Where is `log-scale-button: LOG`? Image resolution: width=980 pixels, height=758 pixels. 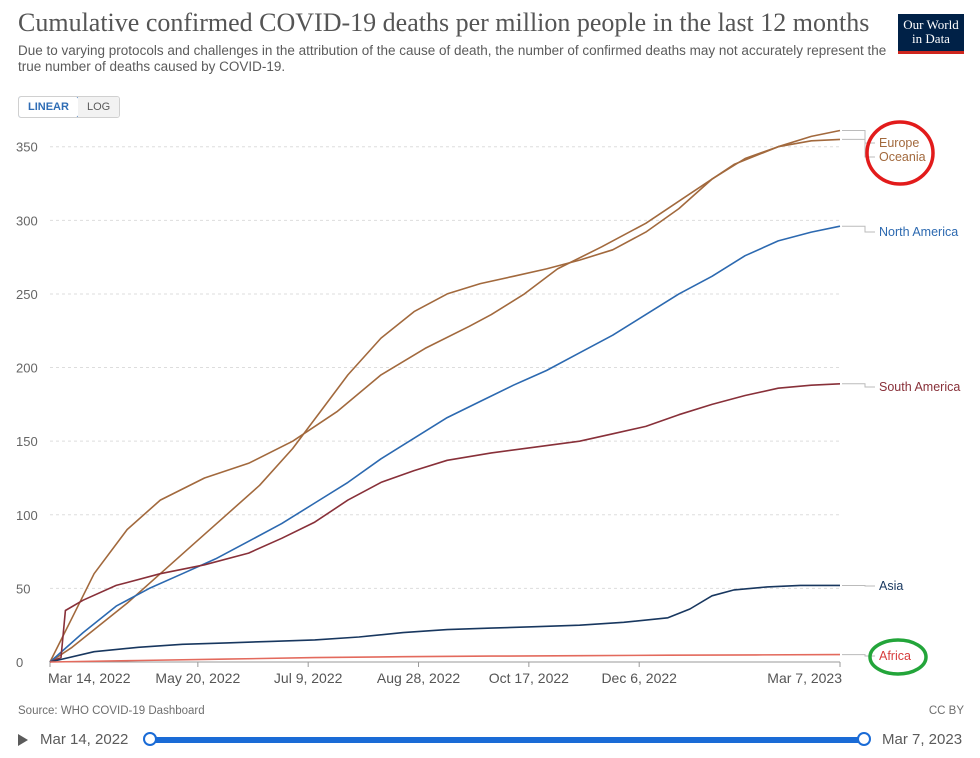 log-scale-button: LOG is located at coordinates (98, 107).